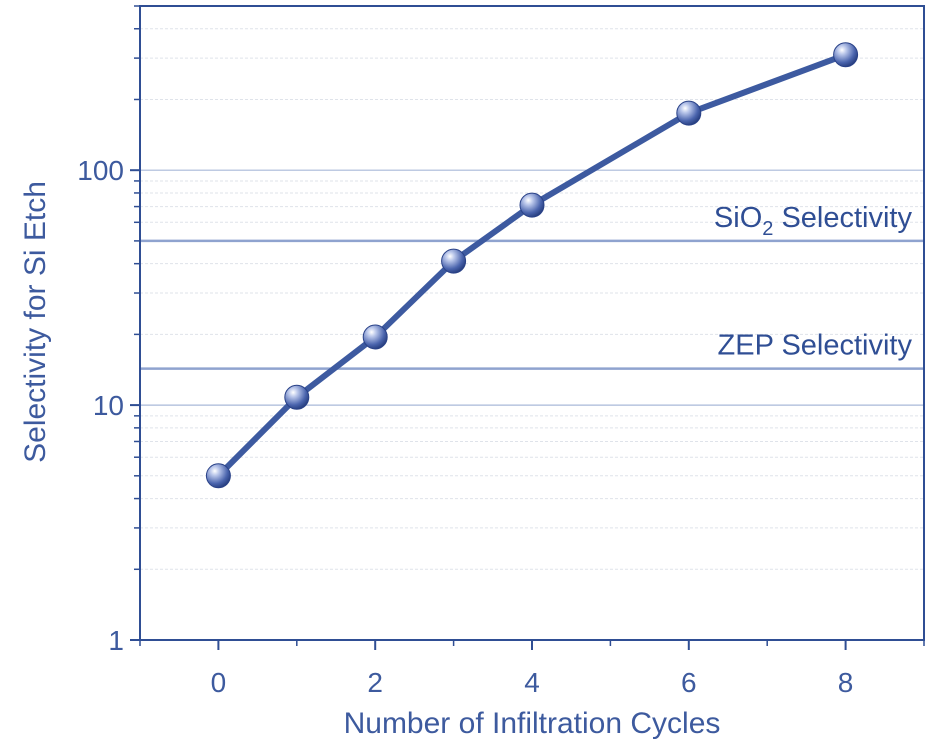 This screenshot has height=750, width=927. I want to click on x-tick-label: 6, so click(689, 682).